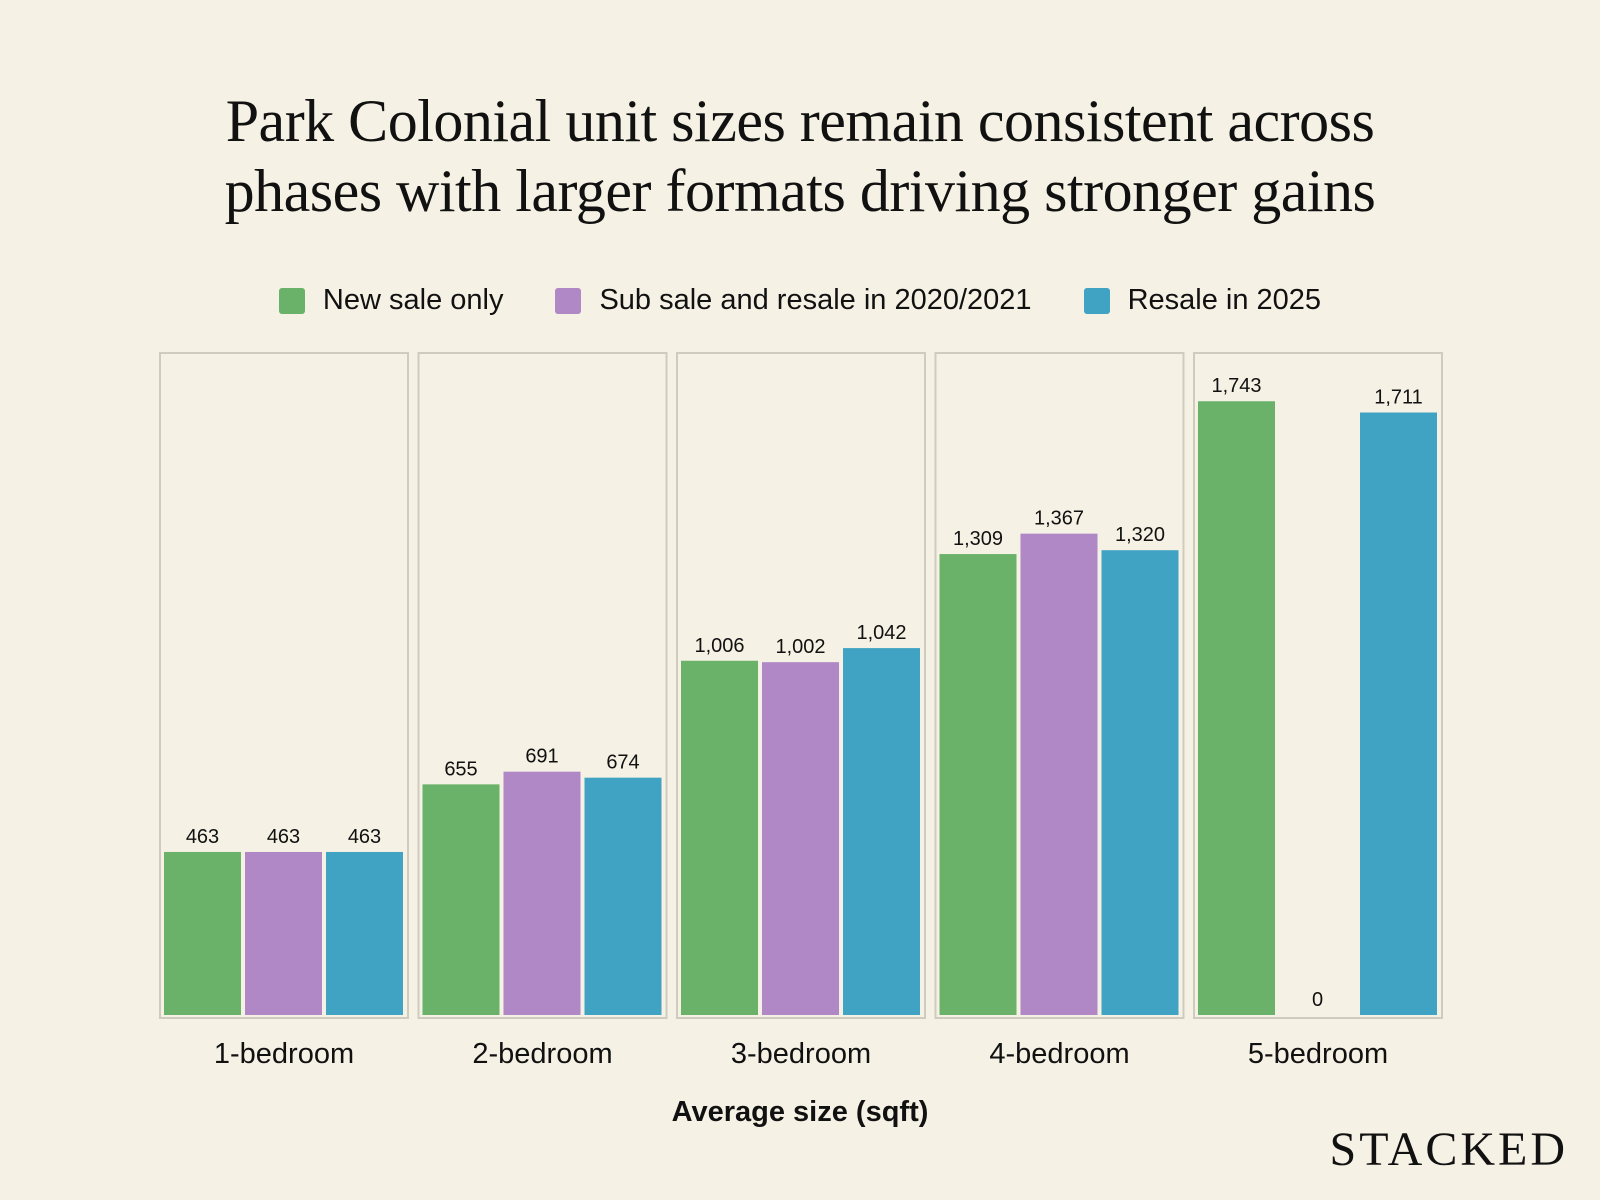  What do you see at coordinates (542, 1054) in the screenshot?
I see `category-label-2-bedroom: 2-bedroom` at bounding box center [542, 1054].